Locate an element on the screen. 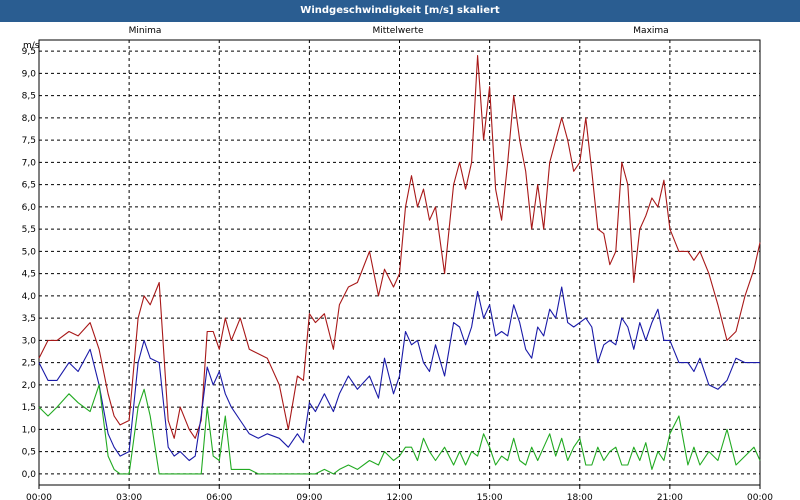  y-tick-label: 9,5 is located at coordinates (29, 52).